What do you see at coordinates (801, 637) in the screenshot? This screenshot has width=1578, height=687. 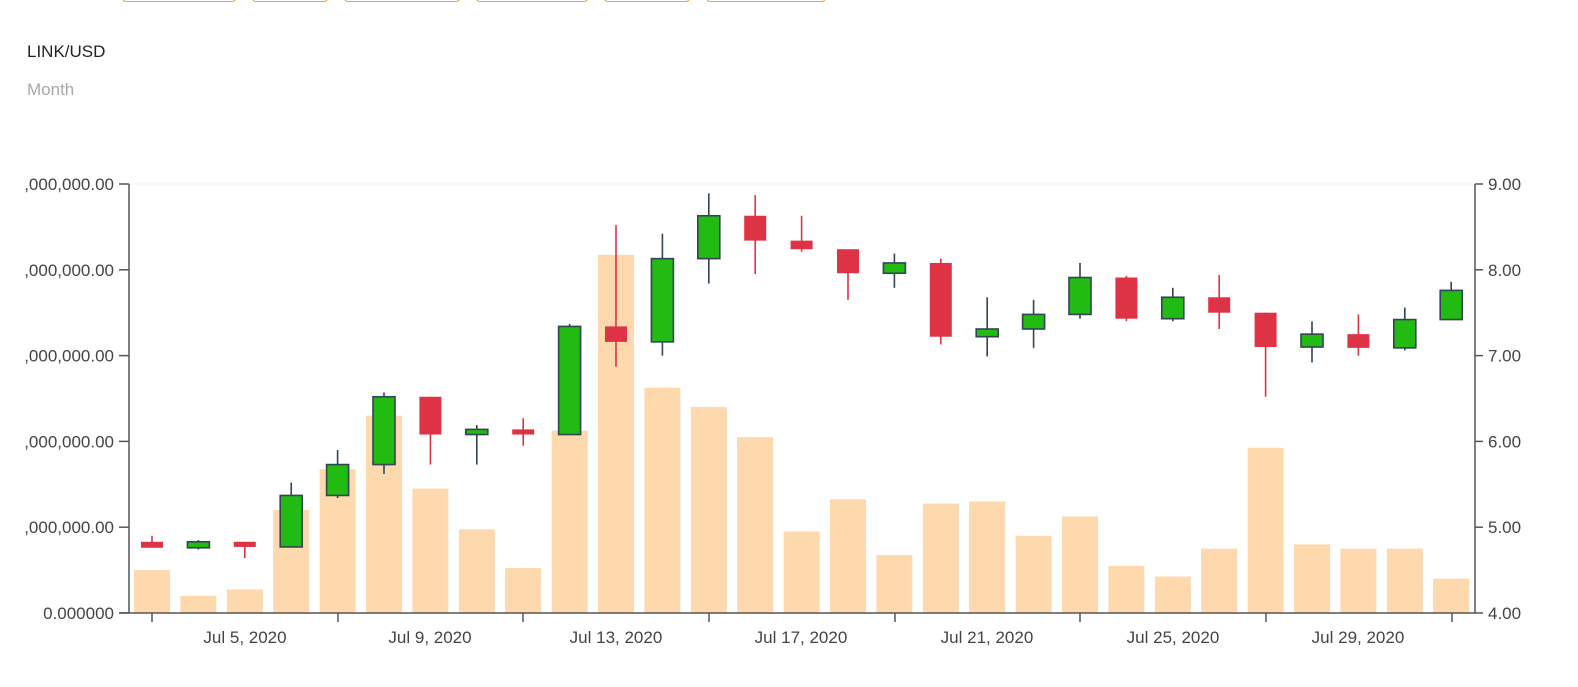 I see `date-tick-label: Jul 17, 2020` at bounding box center [801, 637].